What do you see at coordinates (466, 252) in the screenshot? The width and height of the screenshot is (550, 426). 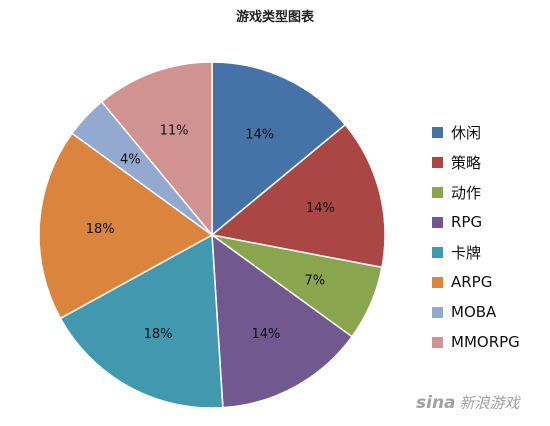 I see `legend-label: 卡牌` at bounding box center [466, 252].